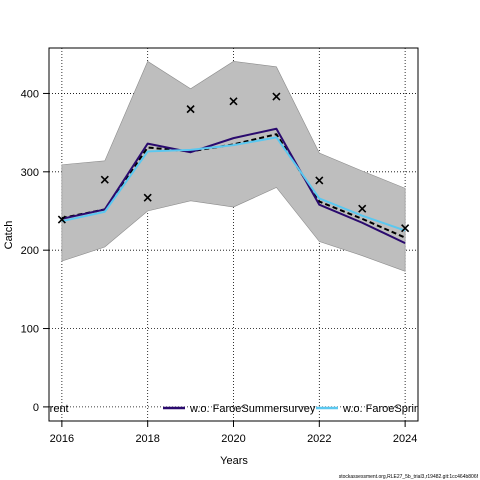 This screenshot has width=480, height=480. Describe the element at coordinates (405, 439) in the screenshot. I see `x-tick-label: 2024` at that location.